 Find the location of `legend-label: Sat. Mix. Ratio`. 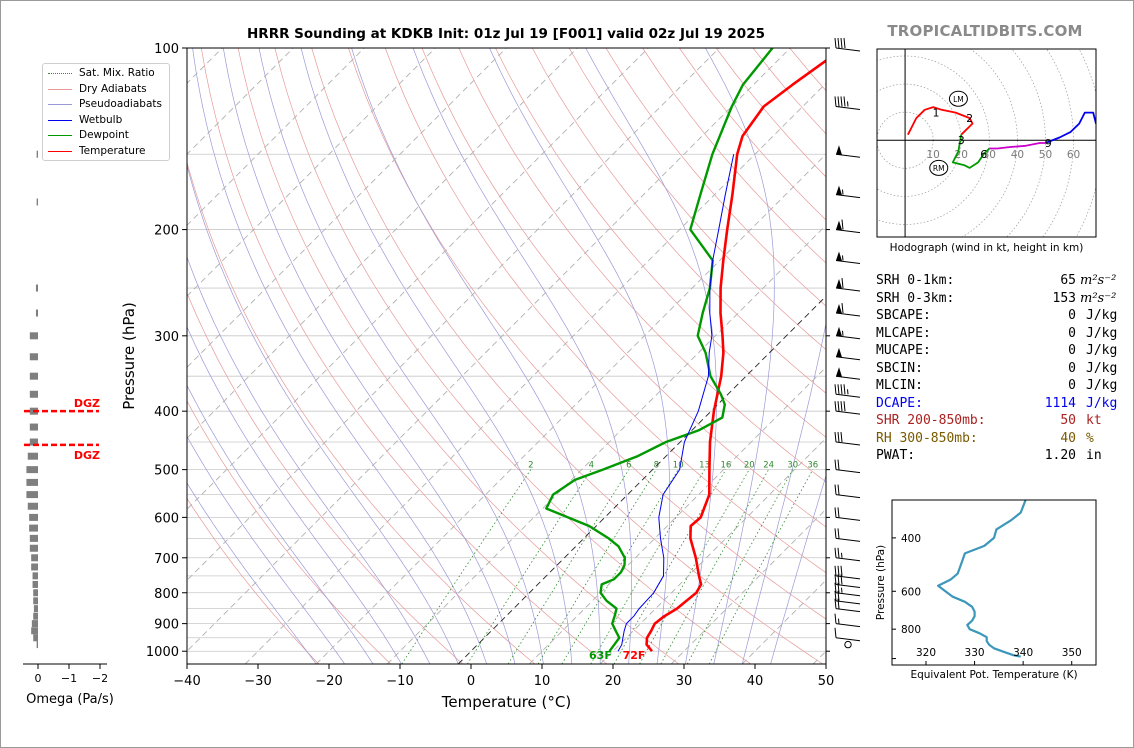

legend-label: Sat. Mix. Ratio is located at coordinates (117, 73).